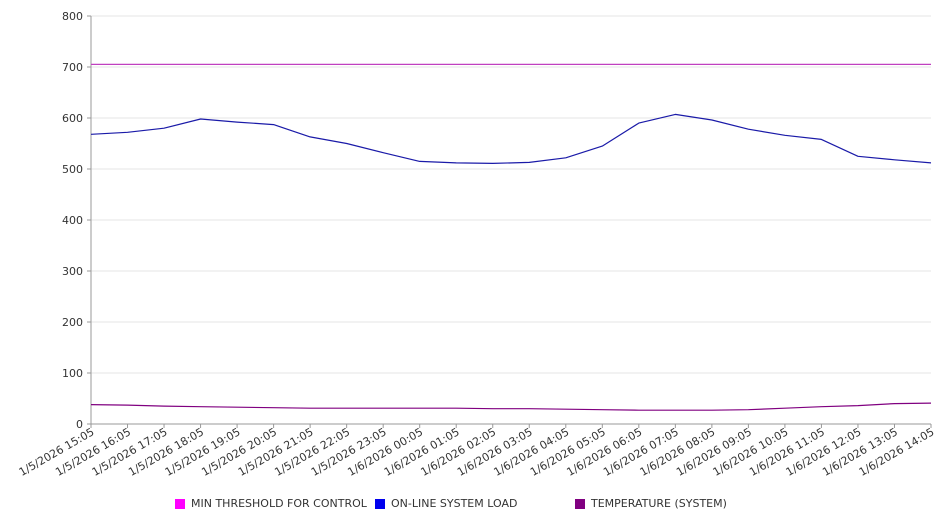 Image resolution: width=946 pixels, height=526 pixels. Describe the element at coordinates (72, 169) in the screenshot. I see `y-tick-label: 500` at that location.